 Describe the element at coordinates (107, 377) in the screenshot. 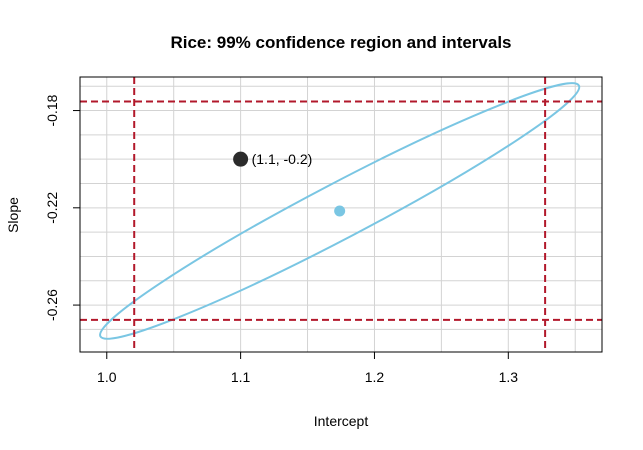

I see `x-tick-label: 1.0` at that location.